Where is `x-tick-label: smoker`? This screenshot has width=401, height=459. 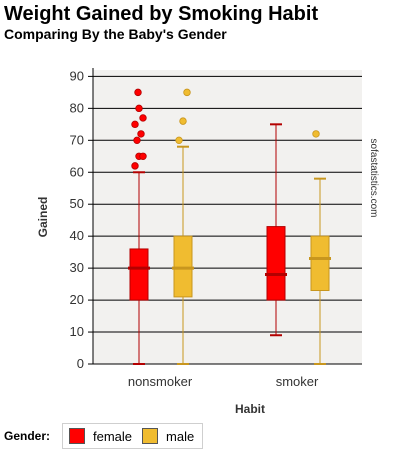 x-tick-label: smoker is located at coordinates (297, 381).